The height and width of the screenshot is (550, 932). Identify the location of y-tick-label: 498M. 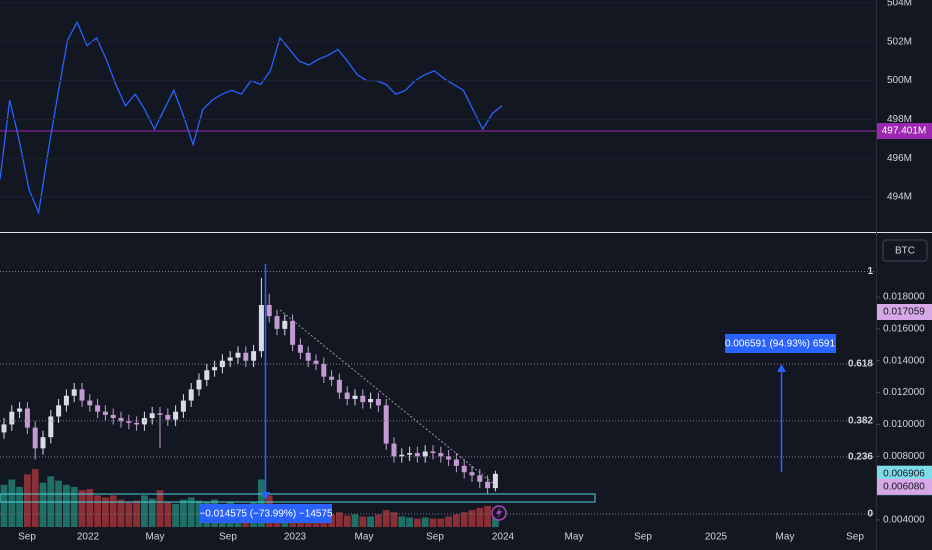
(899, 119).